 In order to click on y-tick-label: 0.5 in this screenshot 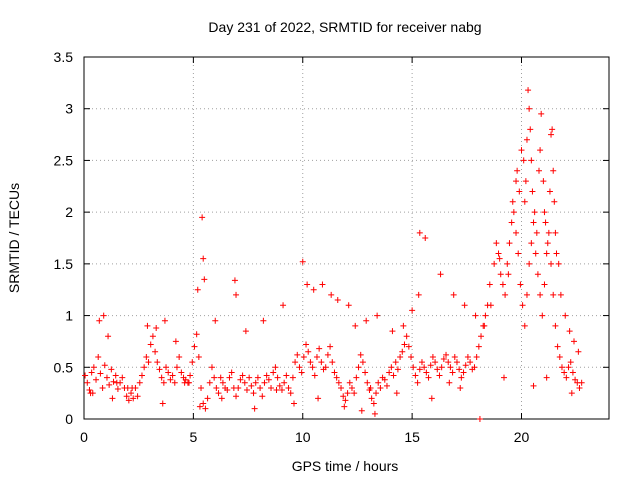, I will do `click(64, 367)`.